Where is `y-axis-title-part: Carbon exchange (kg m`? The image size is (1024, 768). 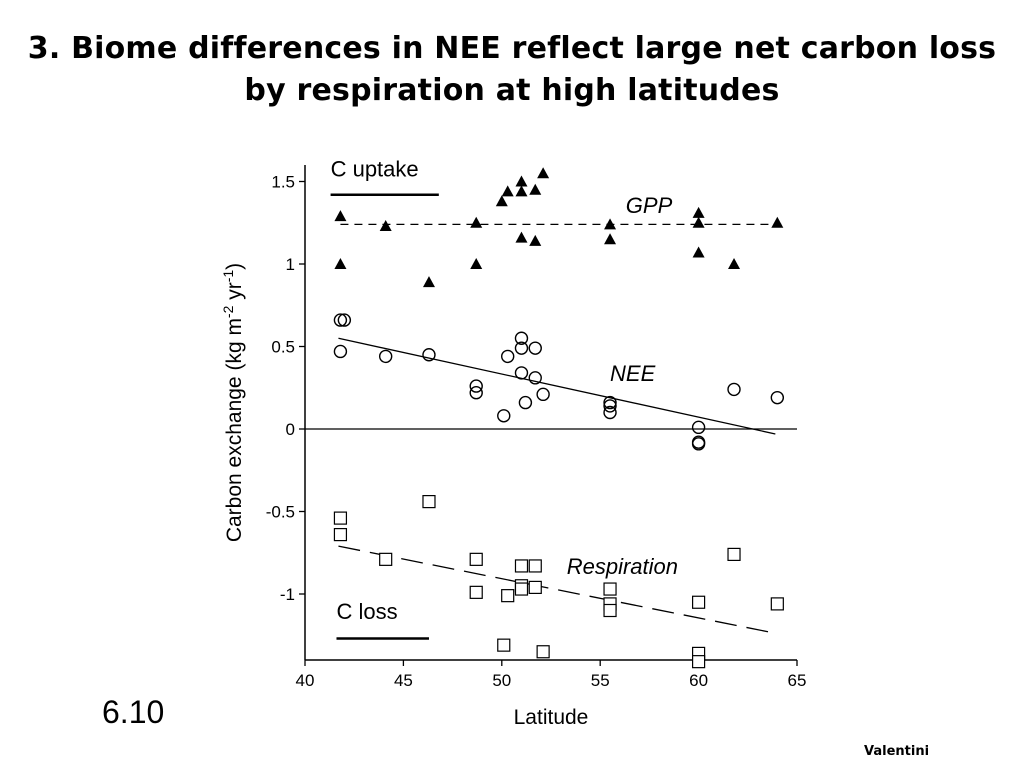 y-axis-title-part: Carbon exchange (kg m is located at coordinates (234, 430).